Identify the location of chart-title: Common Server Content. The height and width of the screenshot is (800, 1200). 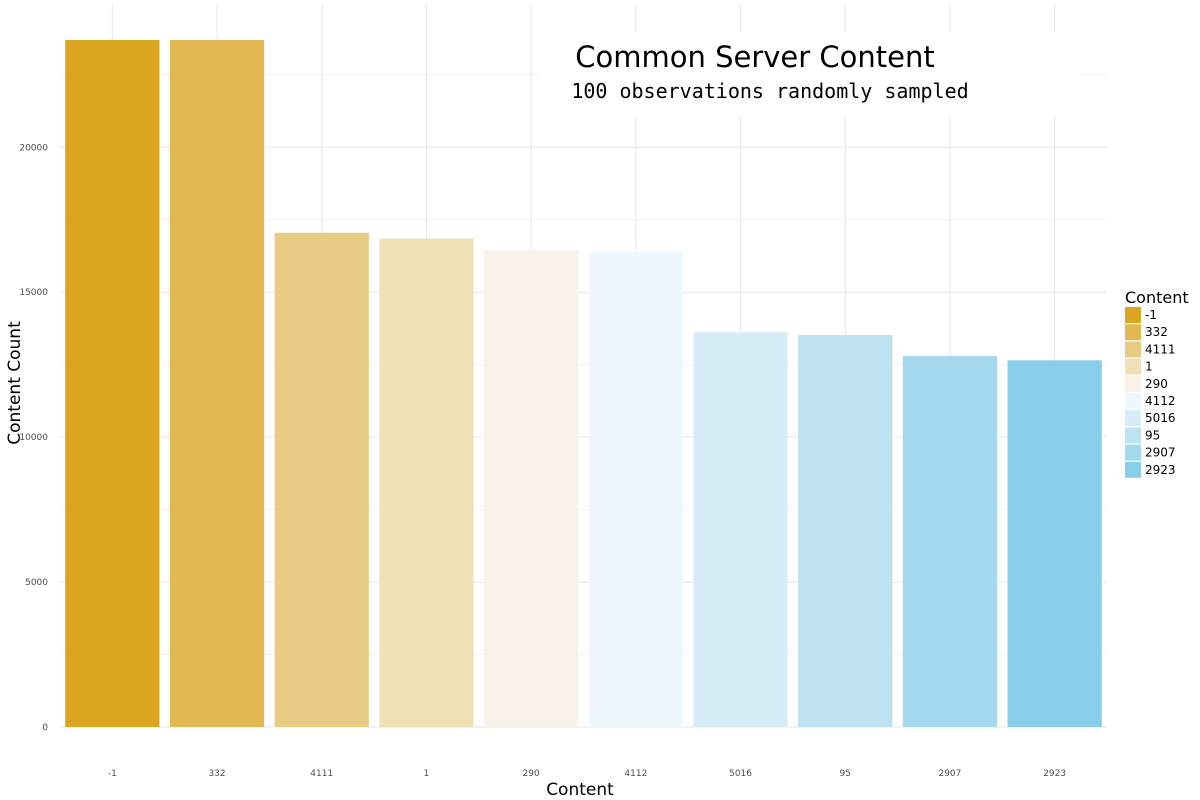
(754, 57).